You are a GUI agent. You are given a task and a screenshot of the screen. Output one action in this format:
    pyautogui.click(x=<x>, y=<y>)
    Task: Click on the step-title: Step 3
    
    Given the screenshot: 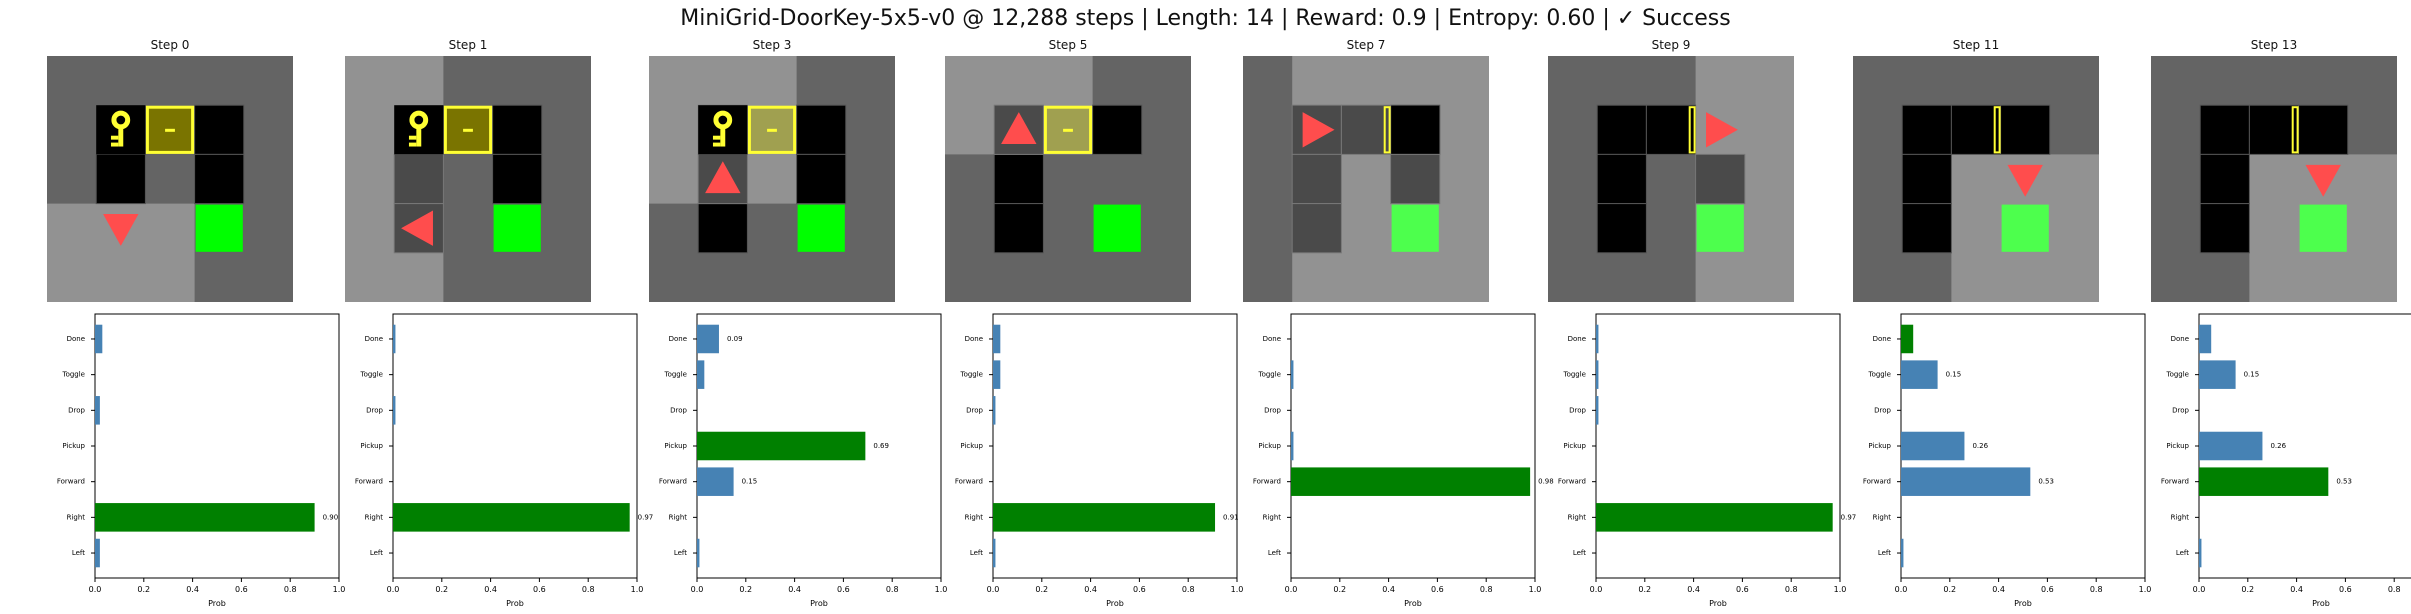 What is the action you would take?
    pyautogui.click(x=772, y=45)
    